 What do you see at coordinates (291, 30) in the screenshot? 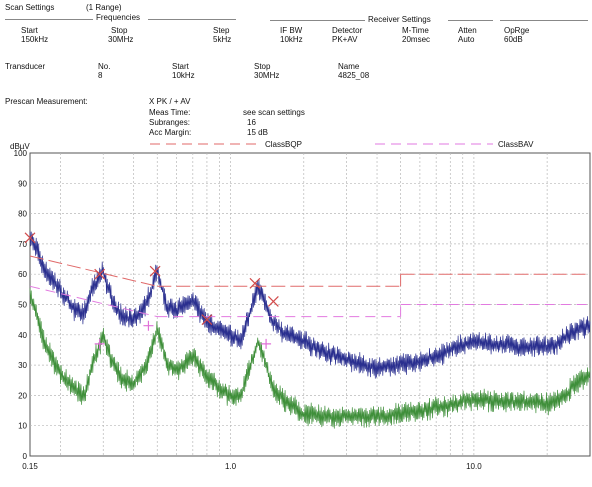
I see `if-bw-label: IF BW` at bounding box center [291, 30].